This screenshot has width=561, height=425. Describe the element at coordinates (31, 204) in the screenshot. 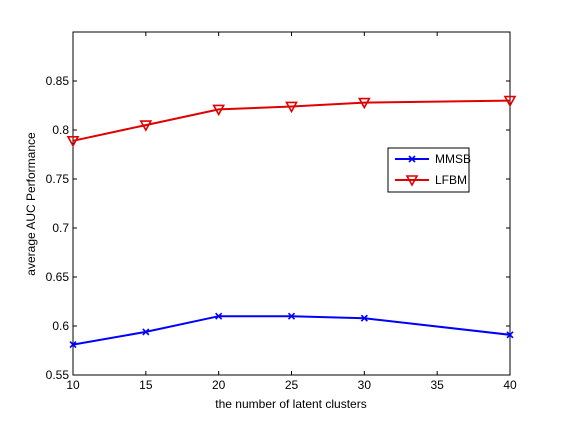

I see `y-axis-title: average AUC Performance` at that location.